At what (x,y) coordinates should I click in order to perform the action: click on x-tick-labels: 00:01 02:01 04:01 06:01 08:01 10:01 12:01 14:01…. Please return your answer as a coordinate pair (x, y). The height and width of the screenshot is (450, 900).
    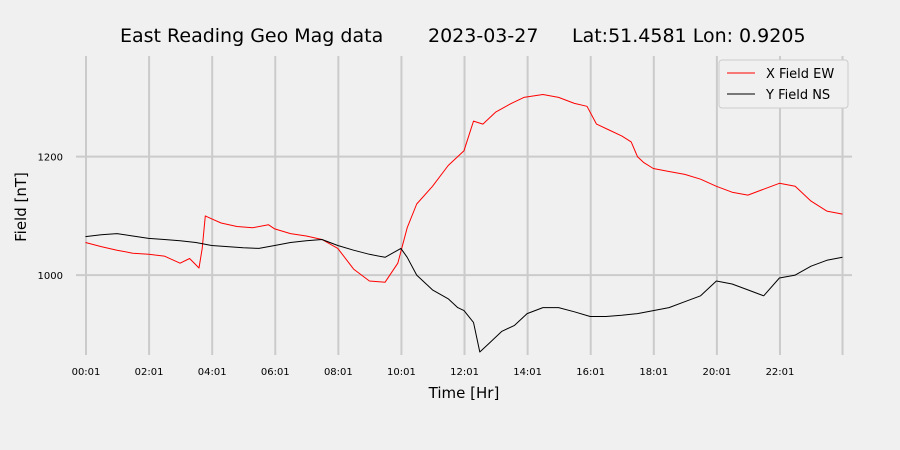
    Looking at the image, I should click on (433, 372).